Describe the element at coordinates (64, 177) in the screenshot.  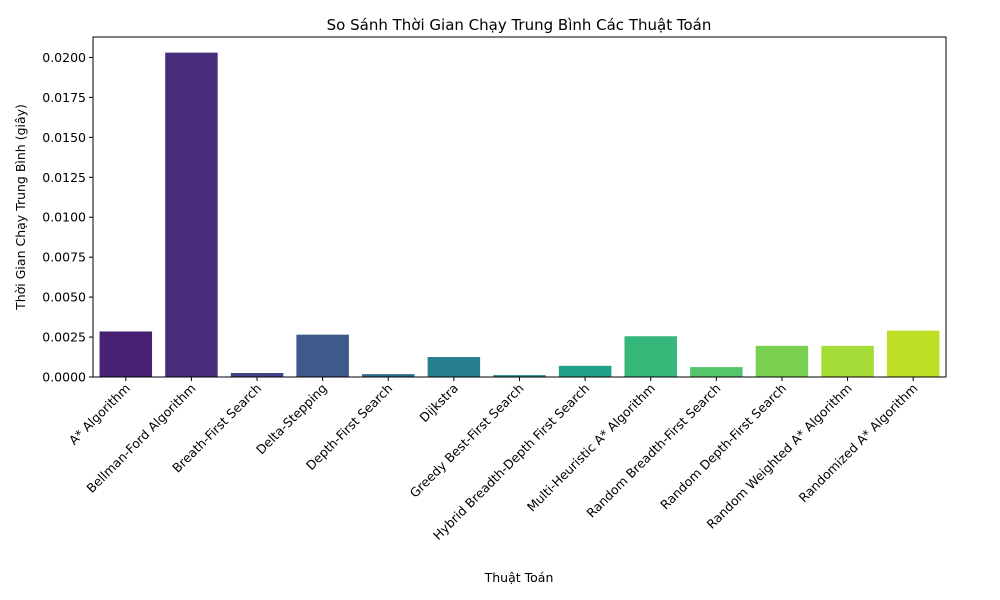
I see `y-tick-label: 0.0125` at that location.